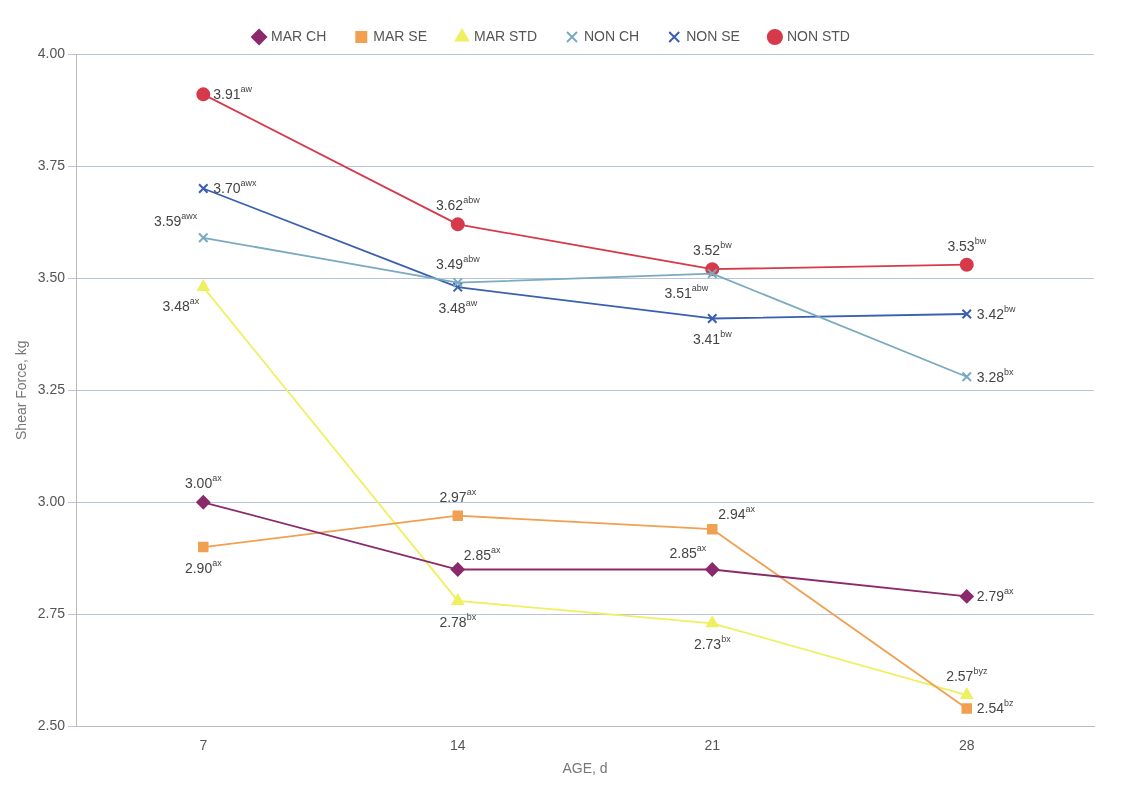  I want to click on y-tick-label: 3.00, so click(51, 501).